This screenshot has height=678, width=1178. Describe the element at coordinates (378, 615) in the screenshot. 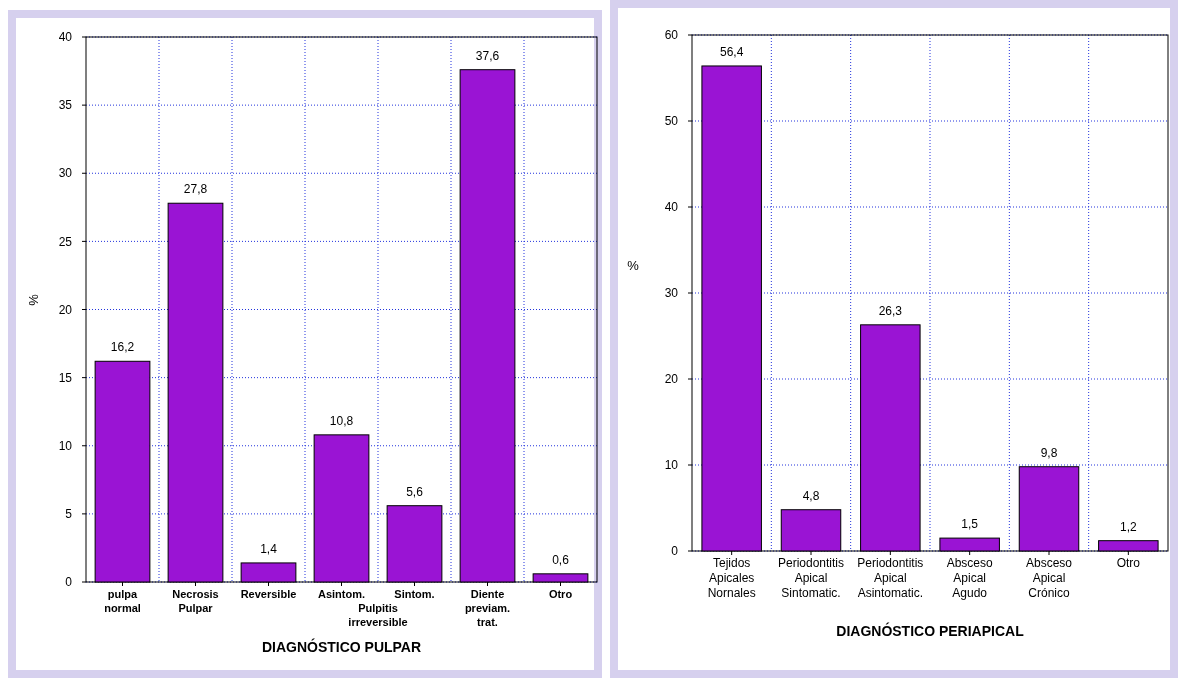

I see `text: Pulpitis irreversible` at that location.